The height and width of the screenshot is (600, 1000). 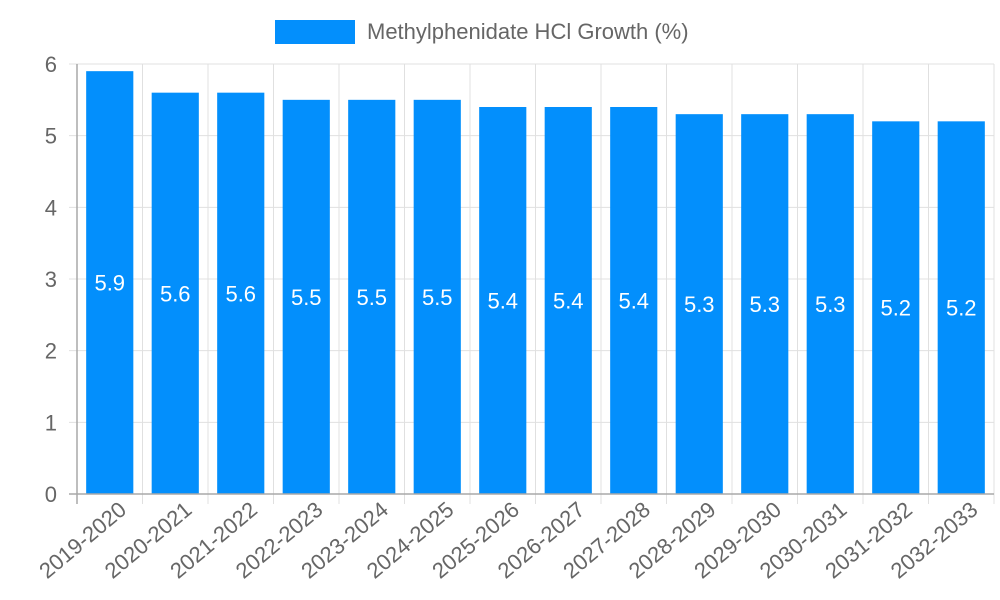 I want to click on y-tick-label: 2, so click(x=51, y=351).